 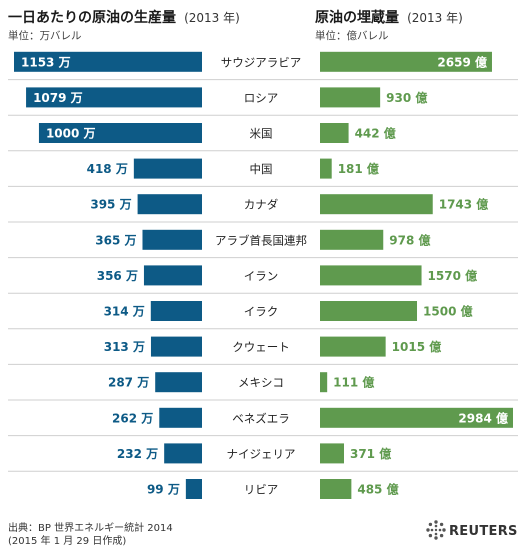 I want to click on country-label: リビア, so click(x=261, y=490).